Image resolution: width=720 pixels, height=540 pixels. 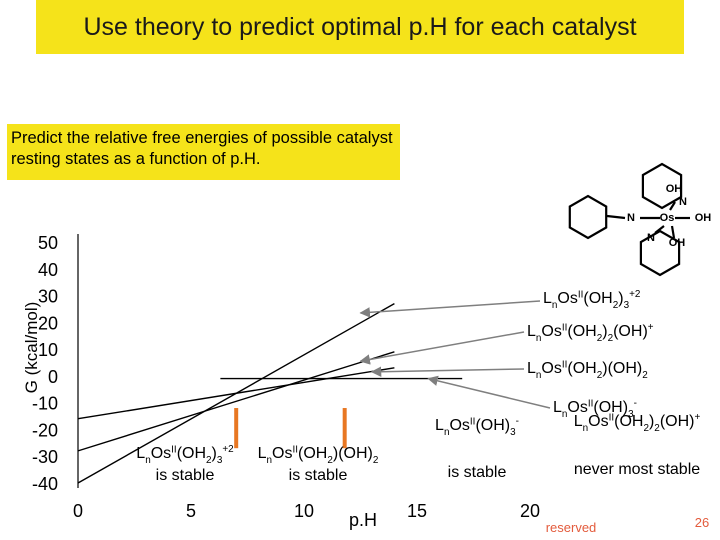 What do you see at coordinates (318, 454) in the screenshot?
I see `region-label-formula: LnOsII(OH2)(OH)2` at bounding box center [318, 454].